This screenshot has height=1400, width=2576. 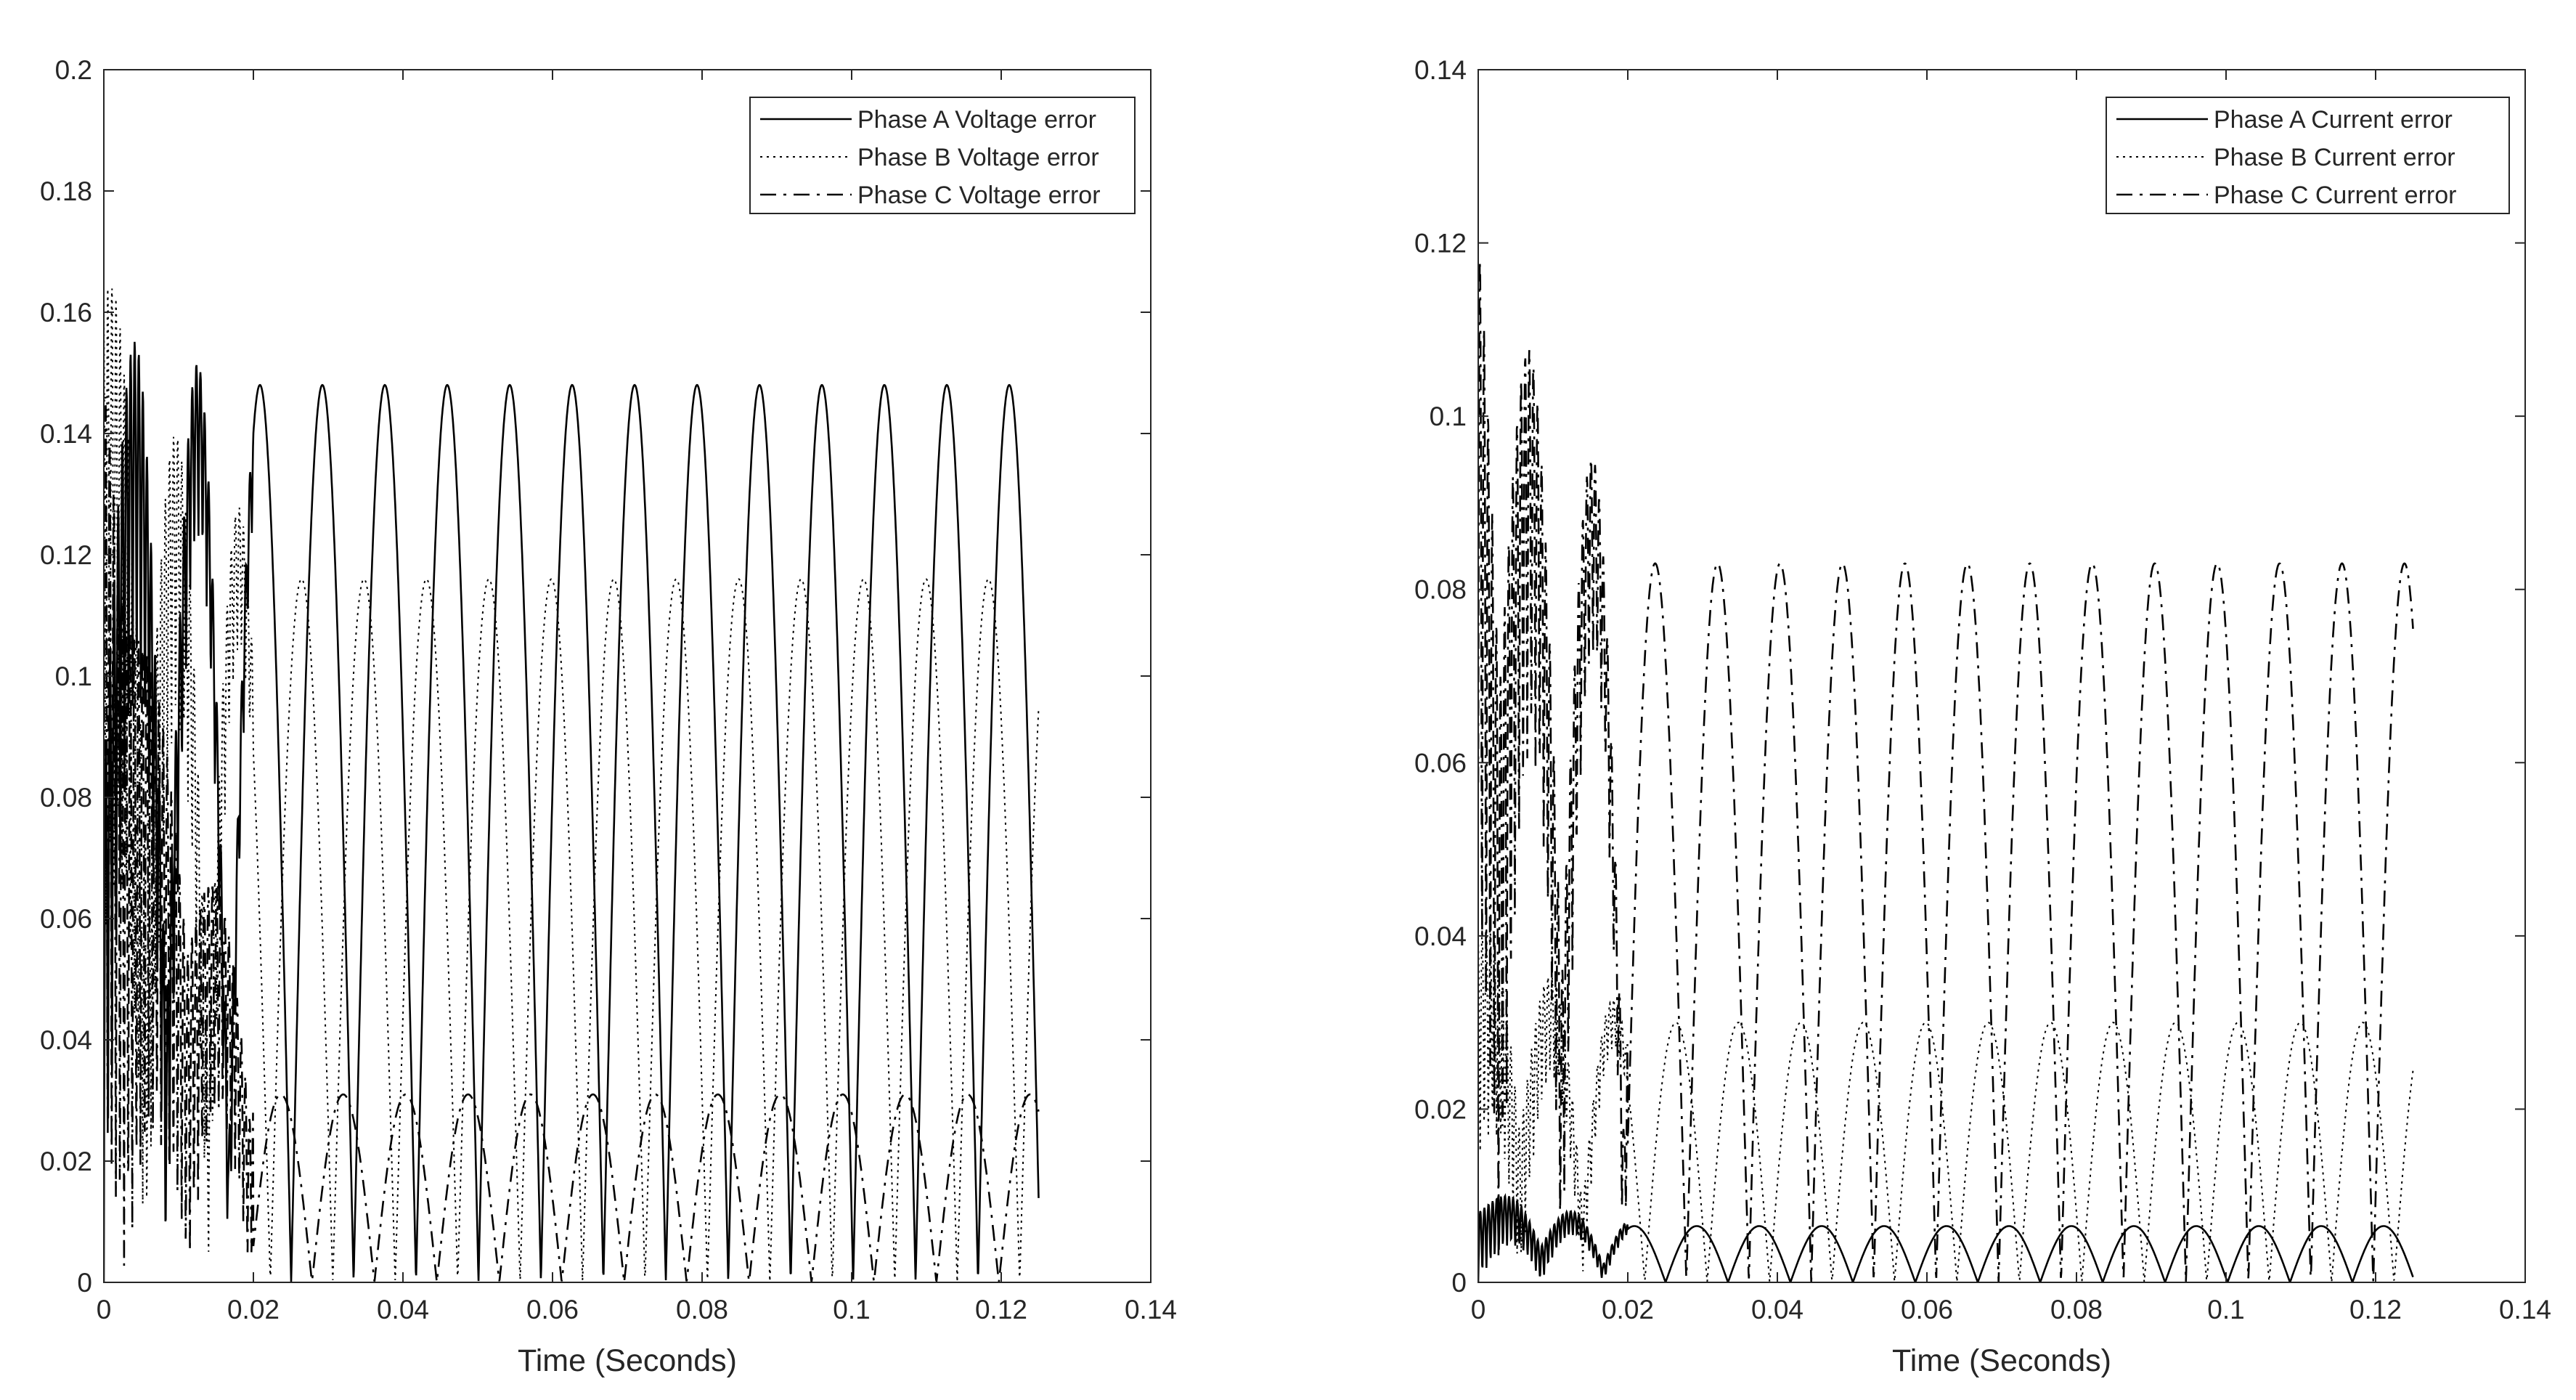 I want to click on legend-entry: Phase C Voltage error, so click(x=979, y=195).